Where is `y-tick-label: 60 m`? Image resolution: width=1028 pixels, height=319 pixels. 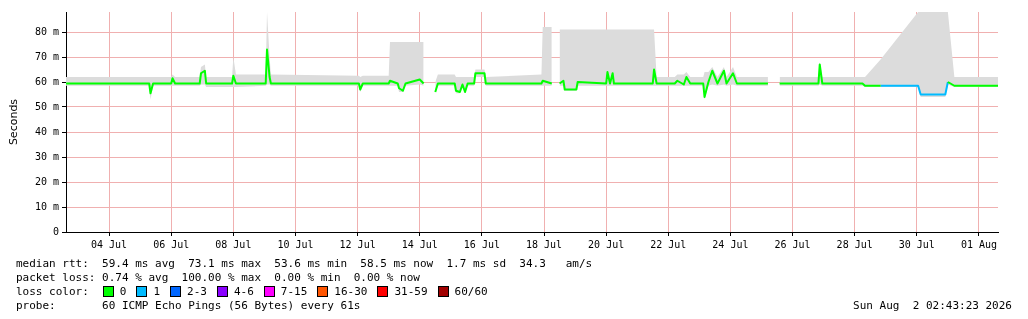
y-tick-label: 60 m is located at coordinates (46, 81).